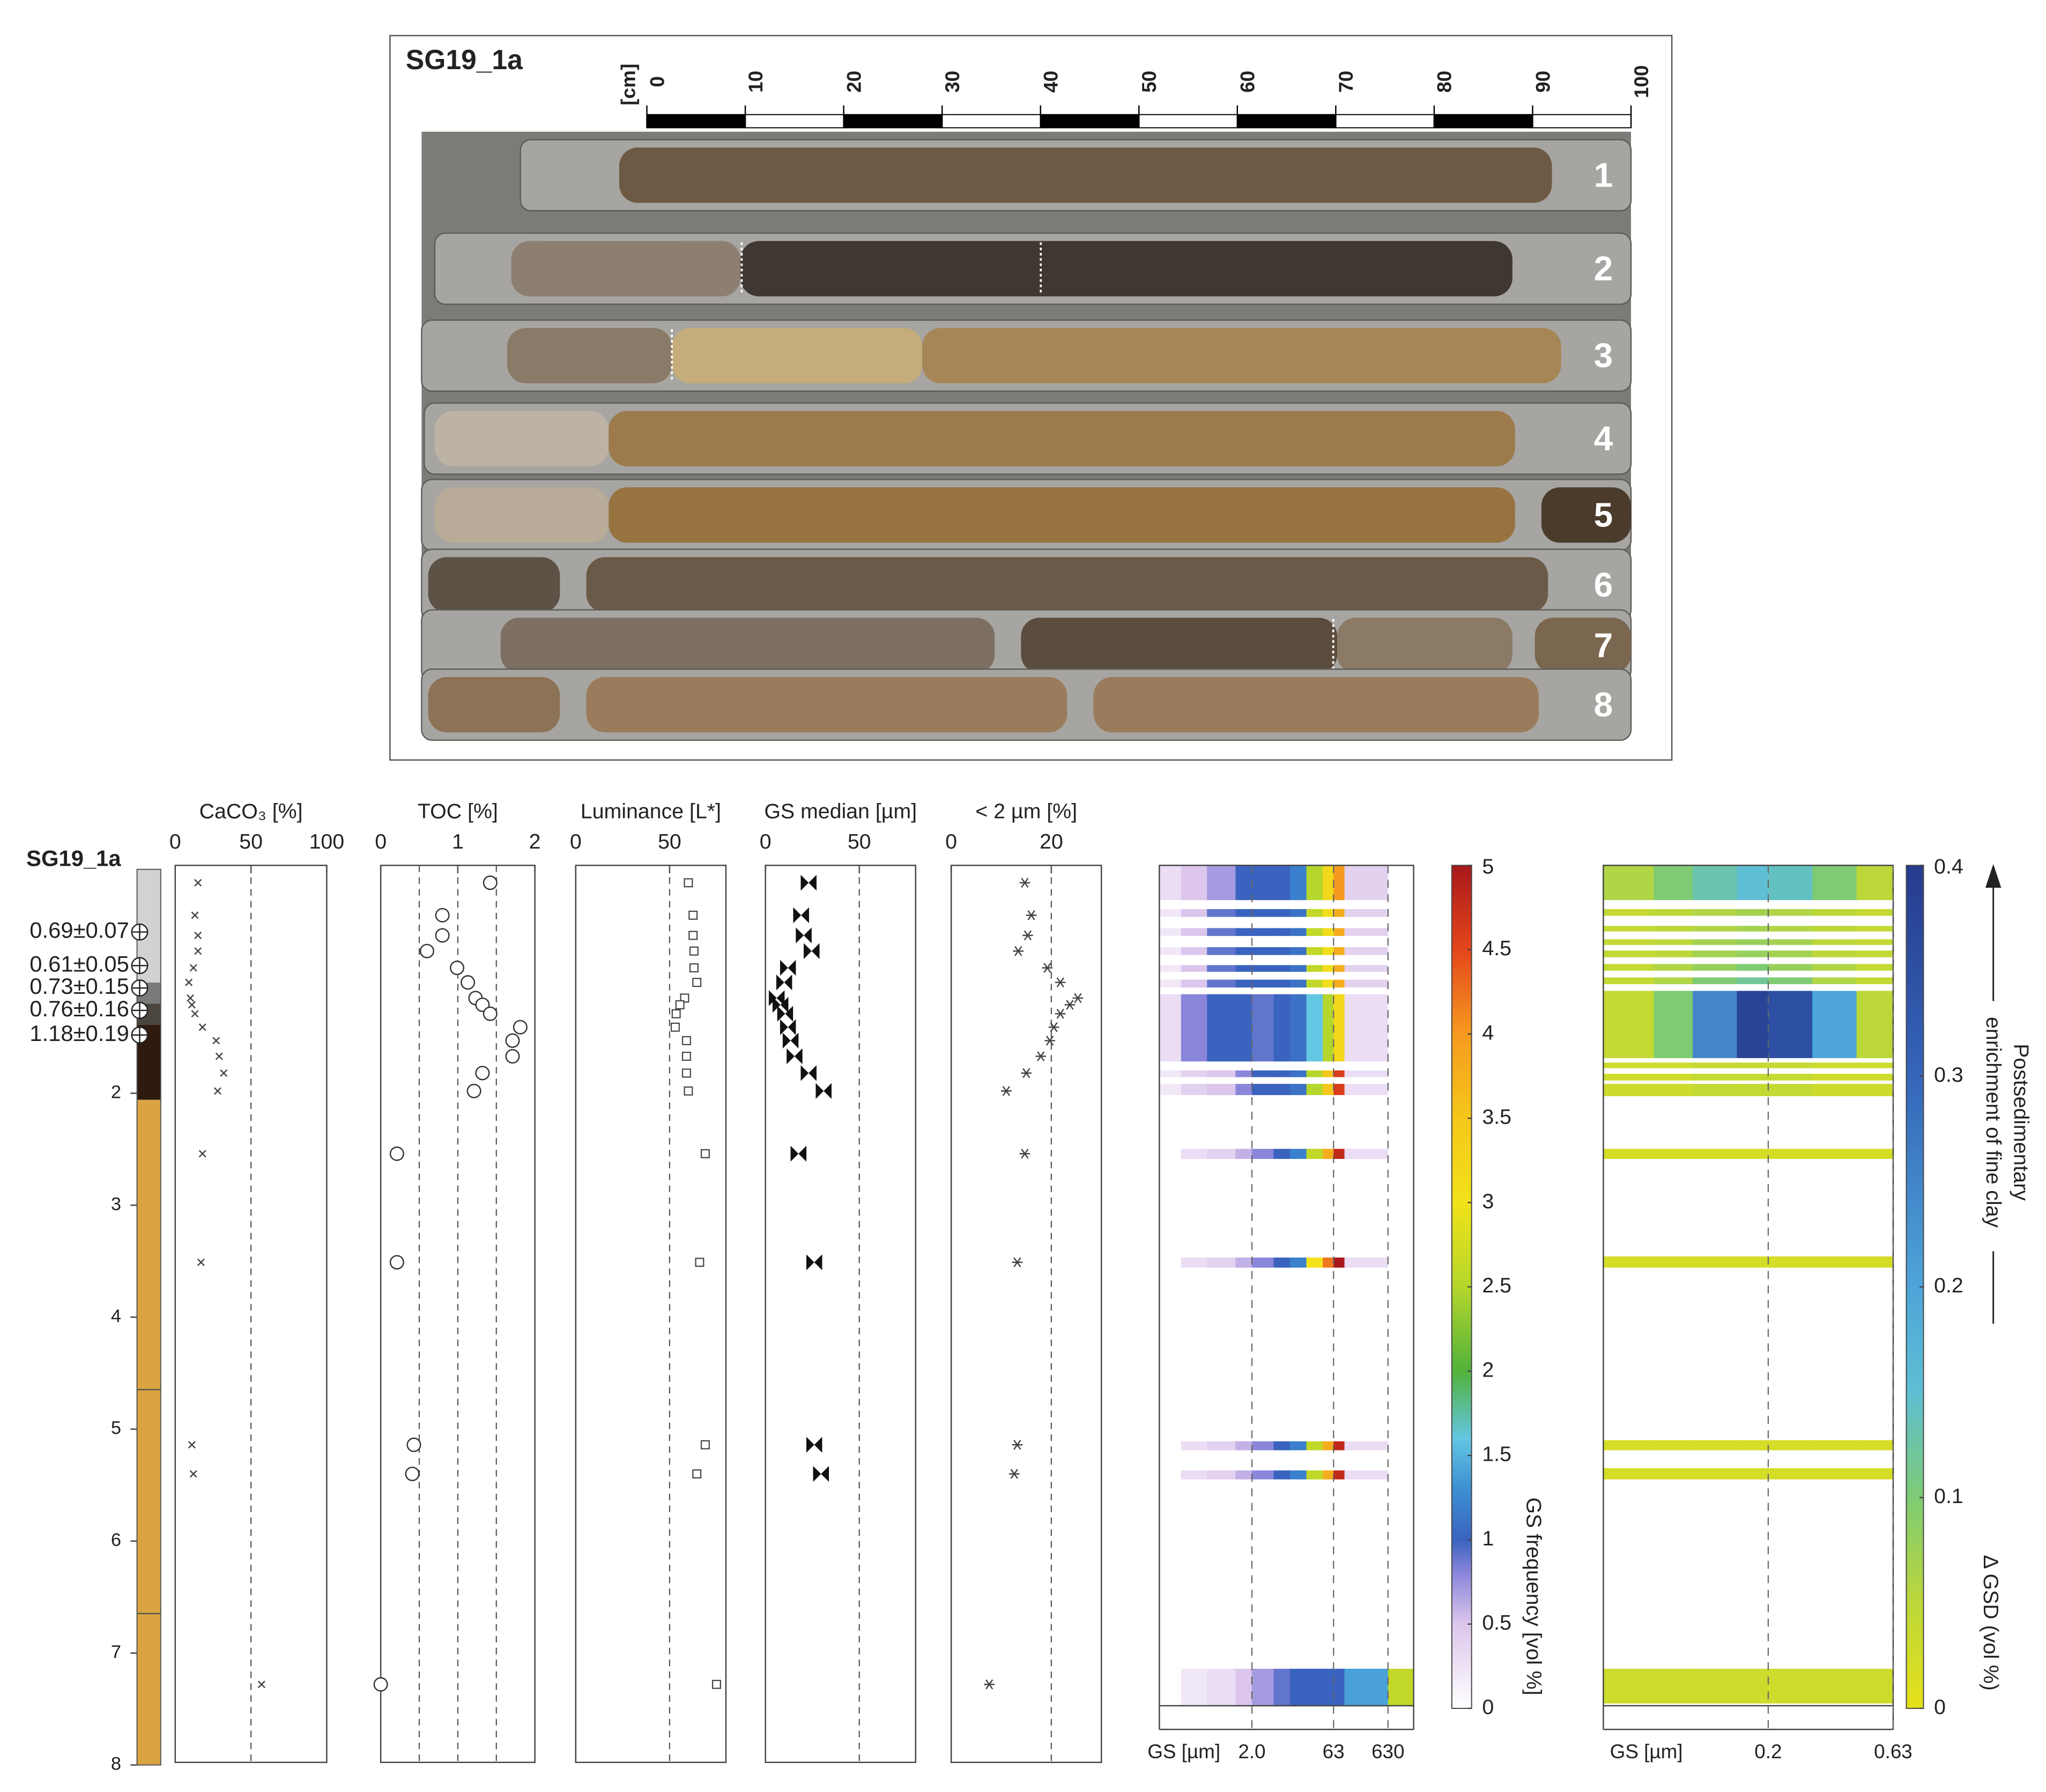 Image resolution: width=2046 pixels, height=1792 pixels. What do you see at coordinates (140, 1010) in the screenshot?
I see `age-sample` at bounding box center [140, 1010].